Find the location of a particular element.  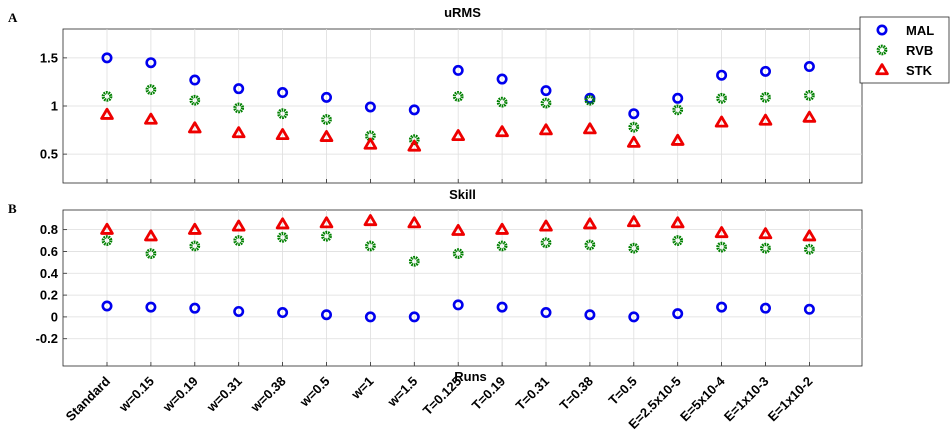

legend-box is located at coordinates (904, 50).